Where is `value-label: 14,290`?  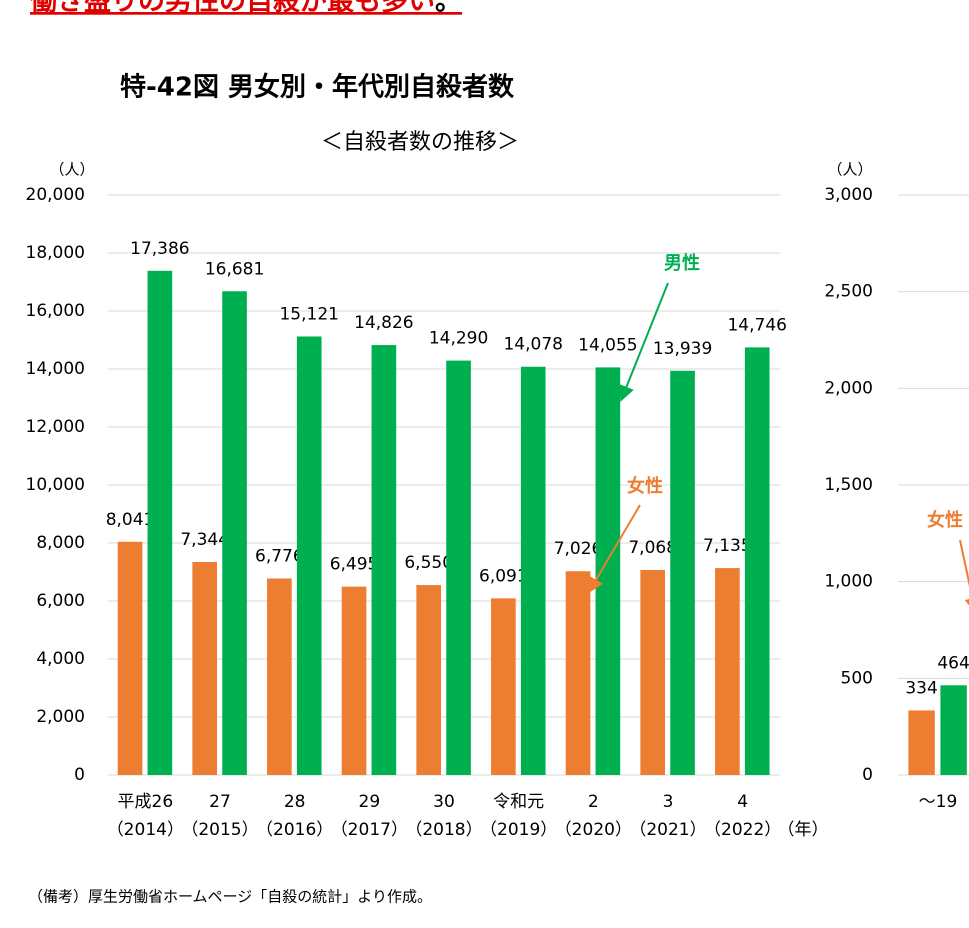
value-label: 14,290 is located at coordinates (458, 339).